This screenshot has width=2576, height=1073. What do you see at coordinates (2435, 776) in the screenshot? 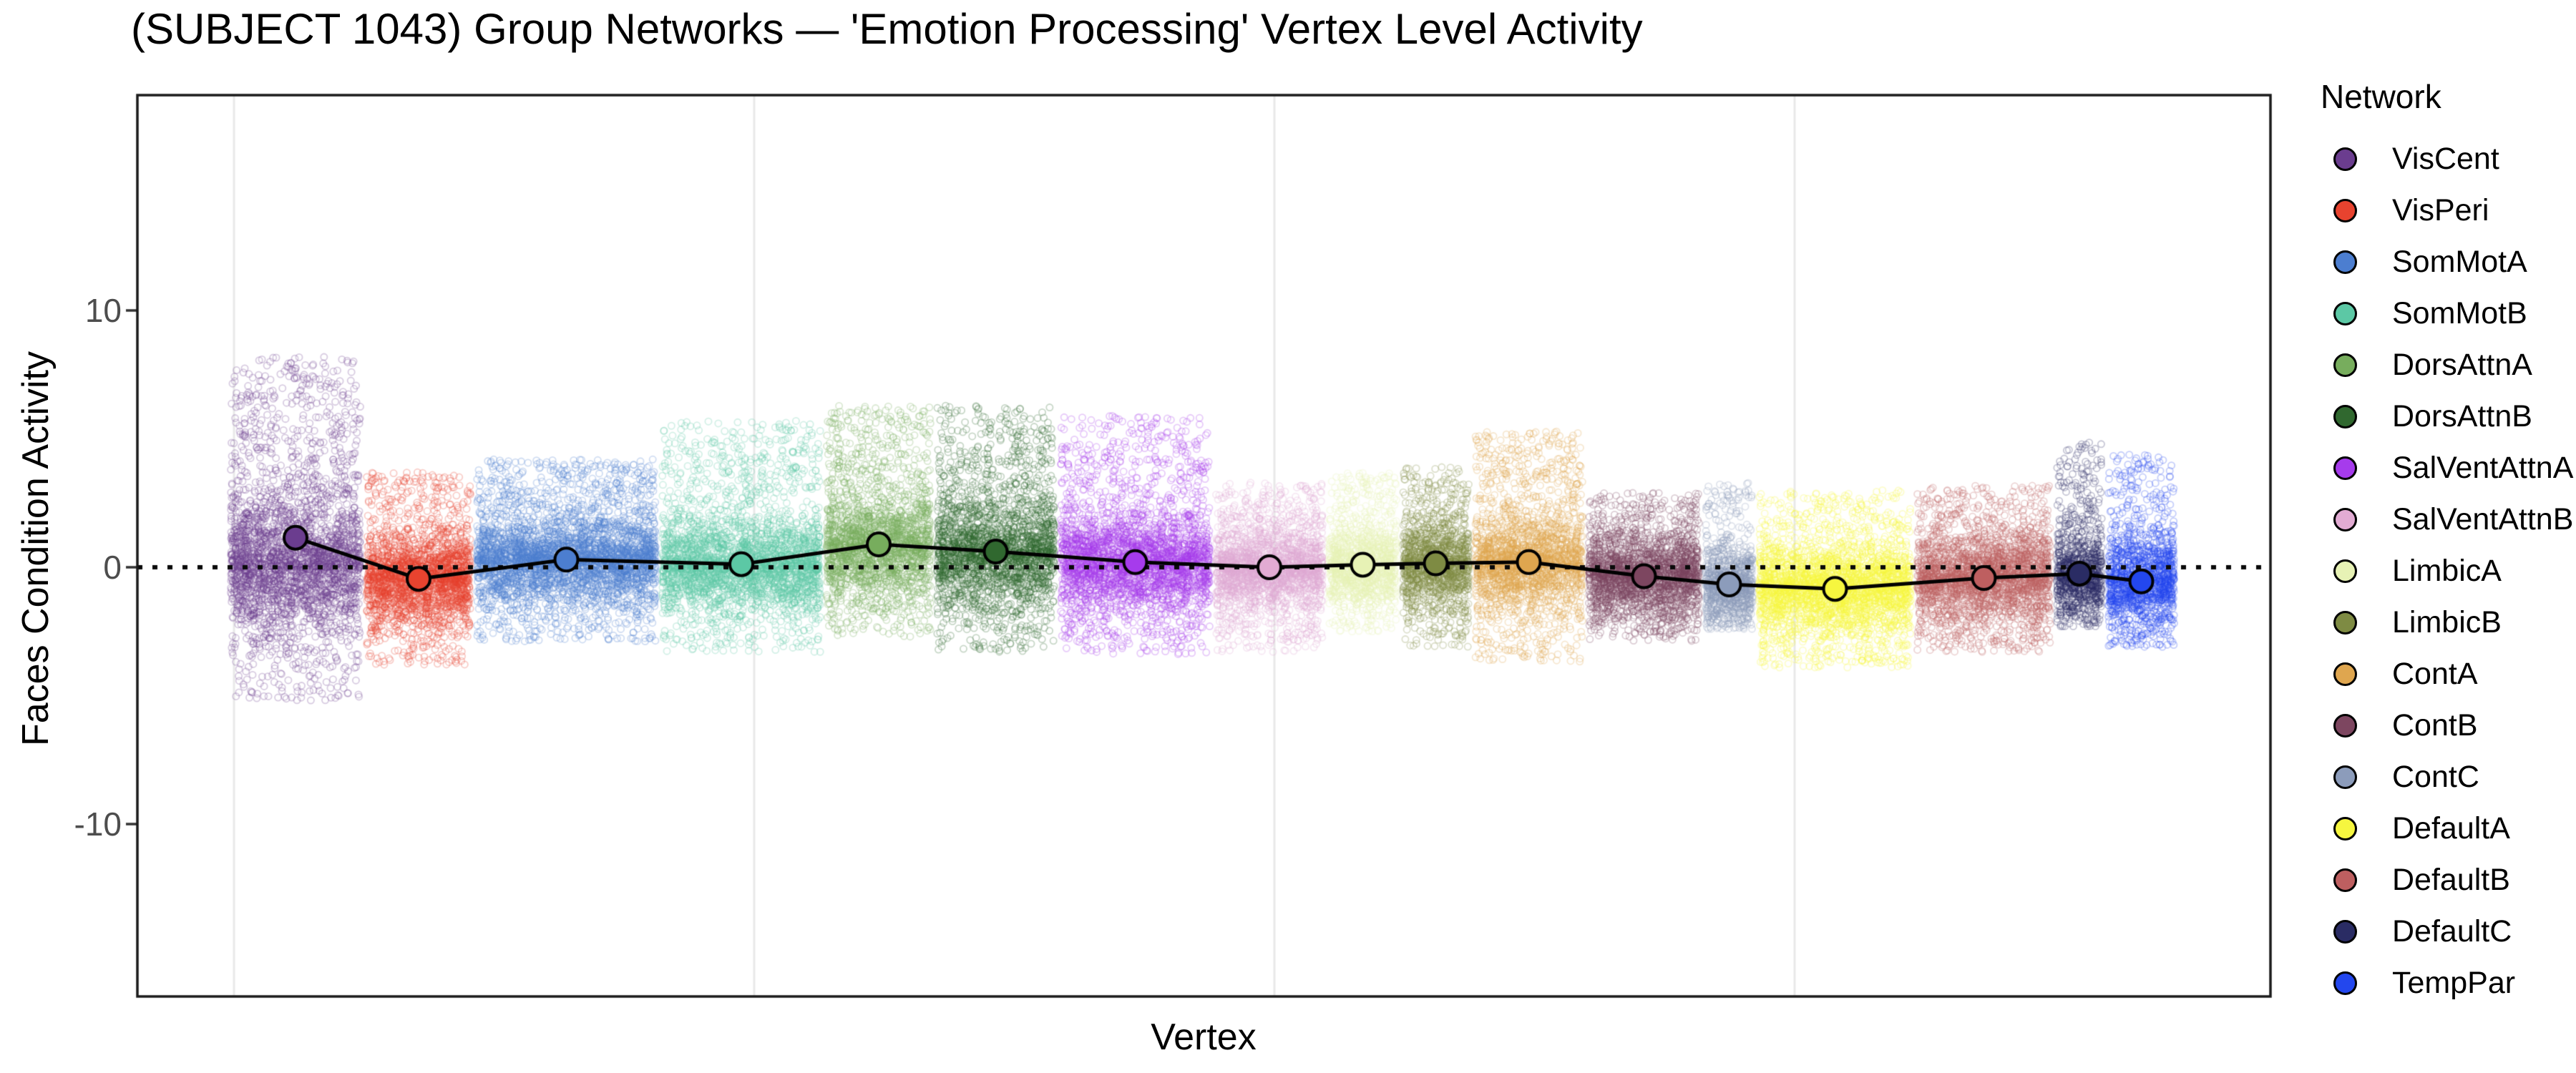
I see `legend-label: ContC` at bounding box center [2435, 776].